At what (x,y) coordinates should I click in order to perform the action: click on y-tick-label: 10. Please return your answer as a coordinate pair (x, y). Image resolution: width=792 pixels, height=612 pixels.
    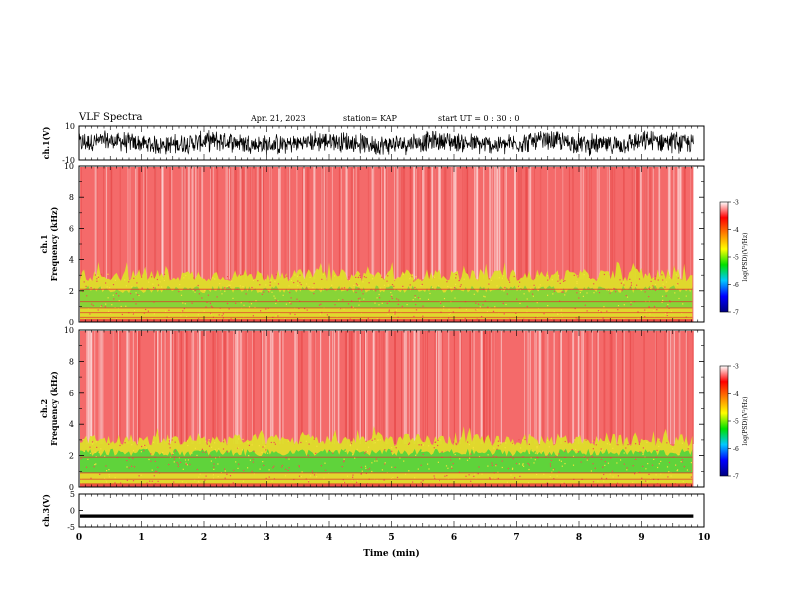
    Looking at the image, I should click on (70, 126).